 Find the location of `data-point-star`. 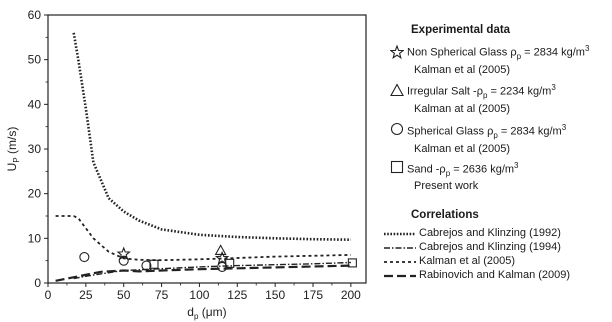

data-point-star is located at coordinates (222, 257).